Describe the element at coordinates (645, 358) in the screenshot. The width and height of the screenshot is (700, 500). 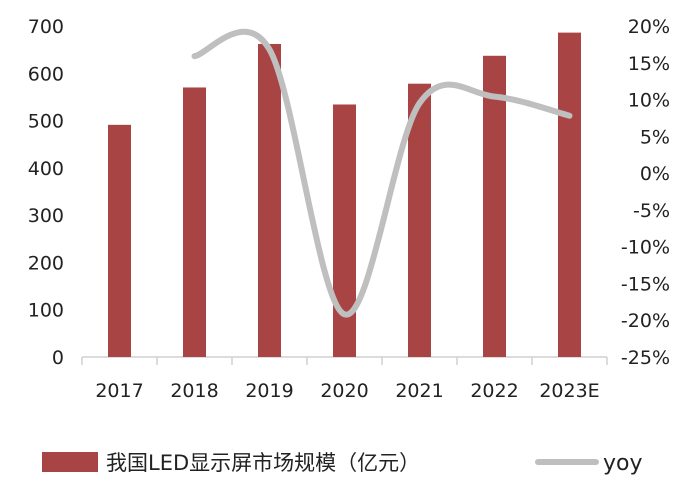
I see `right-tick-label: -25%` at that location.